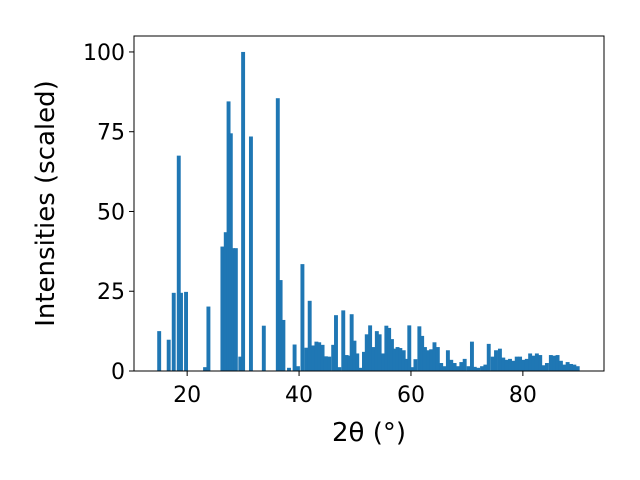  What do you see at coordinates (46, 203) in the screenshot?
I see `y-axis-label: Intensities (scaled)` at bounding box center [46, 203].